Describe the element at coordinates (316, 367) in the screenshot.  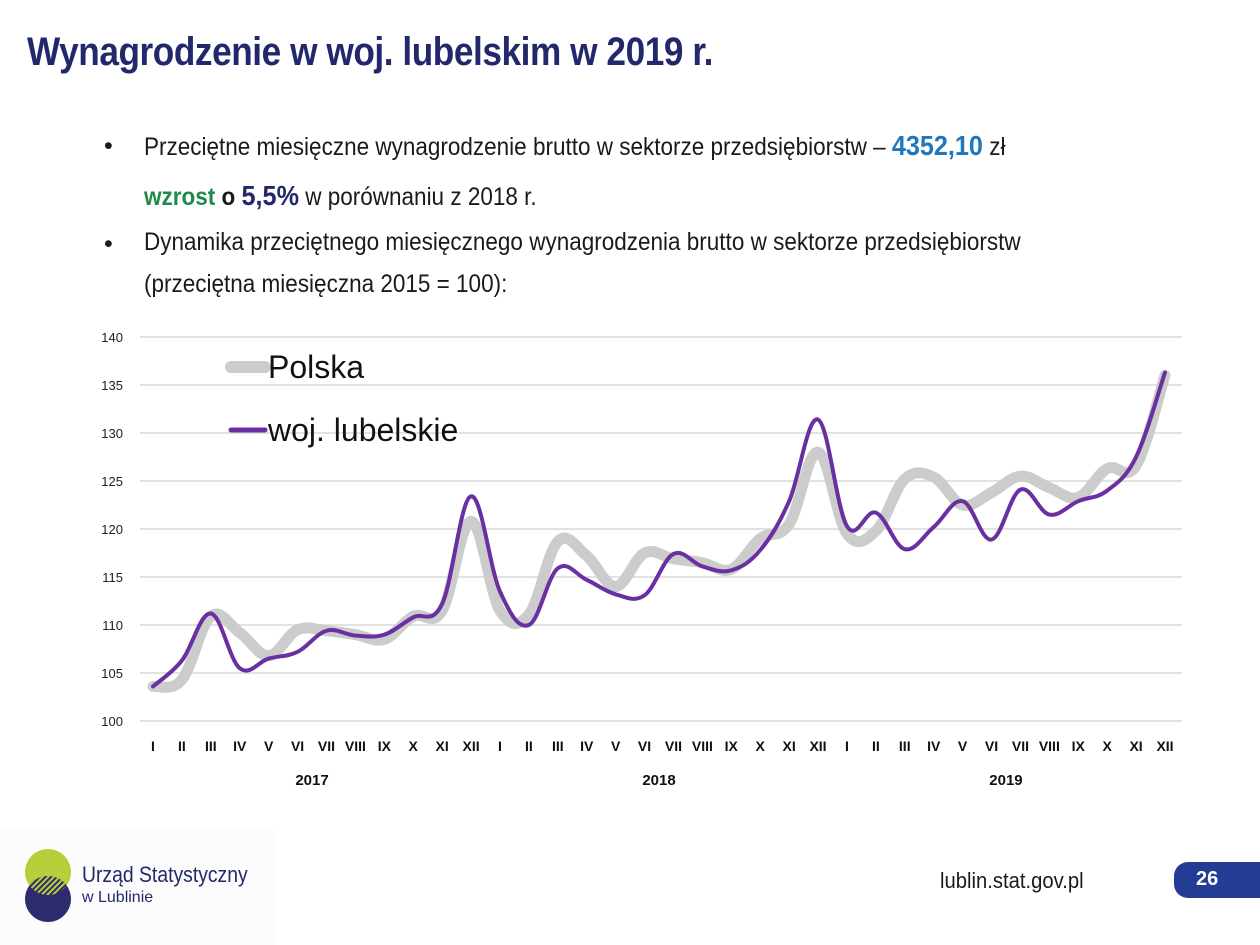
I see `legend-label: Polska` at that location.